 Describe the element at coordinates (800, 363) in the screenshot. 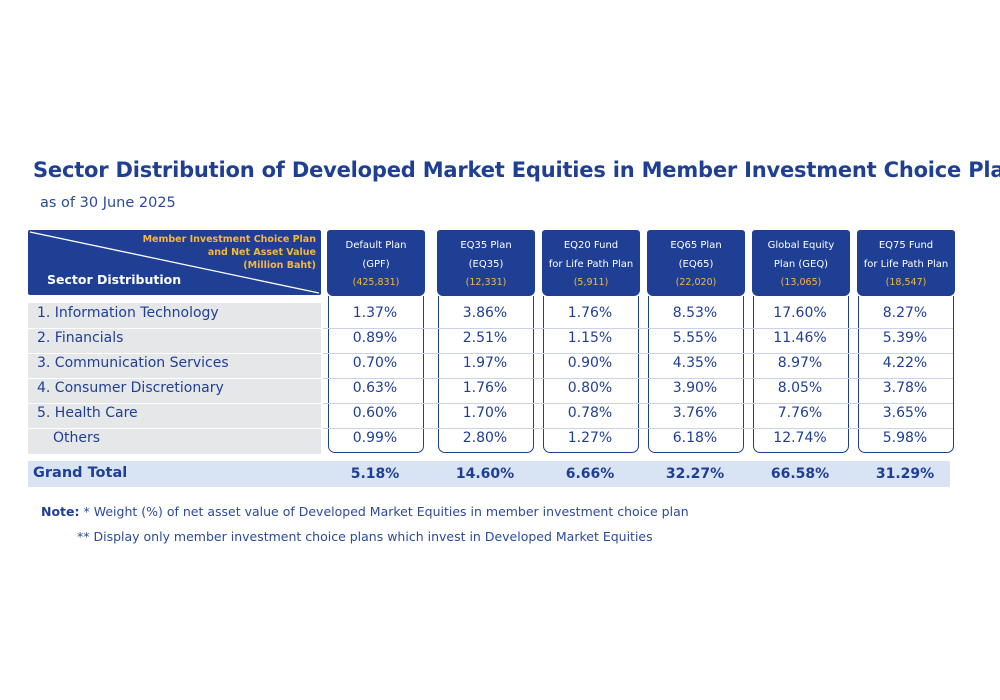

I see `table-cell: 8.97%` at that location.